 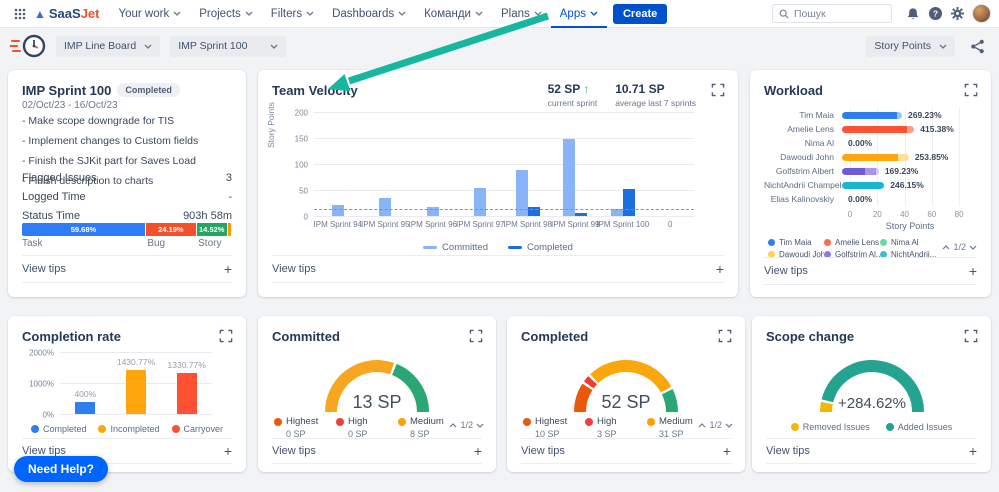 I want to click on legend-item: Added Issues, so click(x=918, y=427).